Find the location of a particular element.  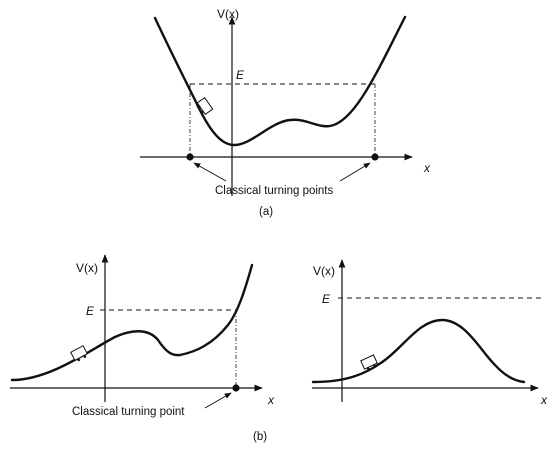

panel-a-right-turning-point is located at coordinates (375, 157).